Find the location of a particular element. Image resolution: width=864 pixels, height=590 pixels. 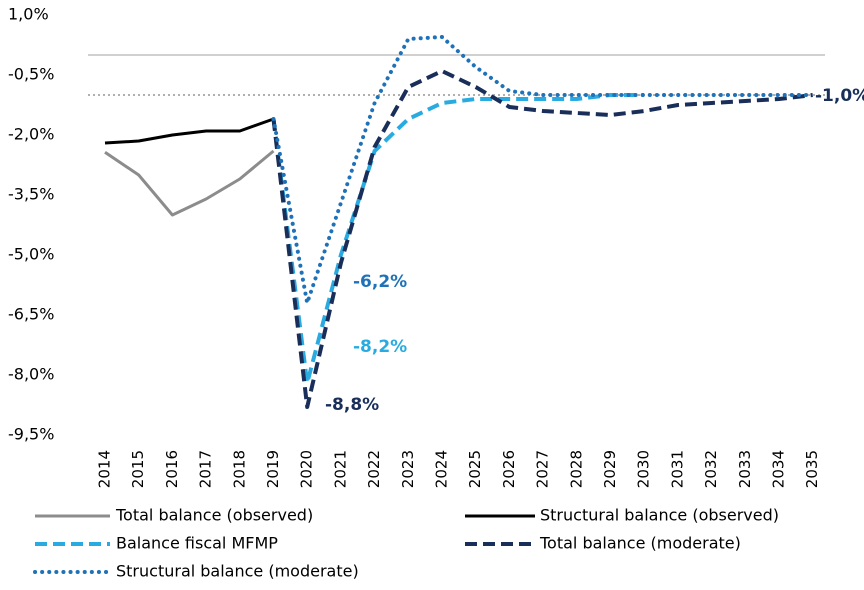

y-tick-label: -0,5% is located at coordinates (31, 74).